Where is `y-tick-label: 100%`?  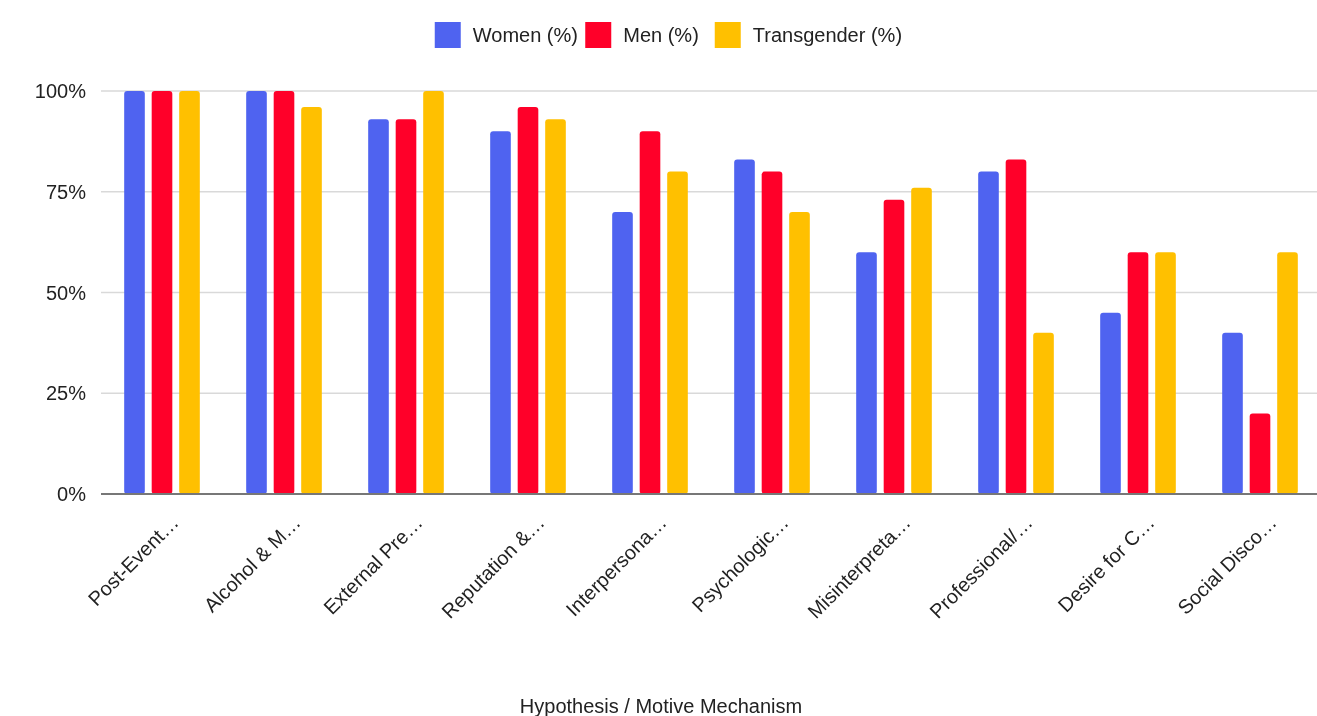 y-tick-label: 100% is located at coordinates (60, 91).